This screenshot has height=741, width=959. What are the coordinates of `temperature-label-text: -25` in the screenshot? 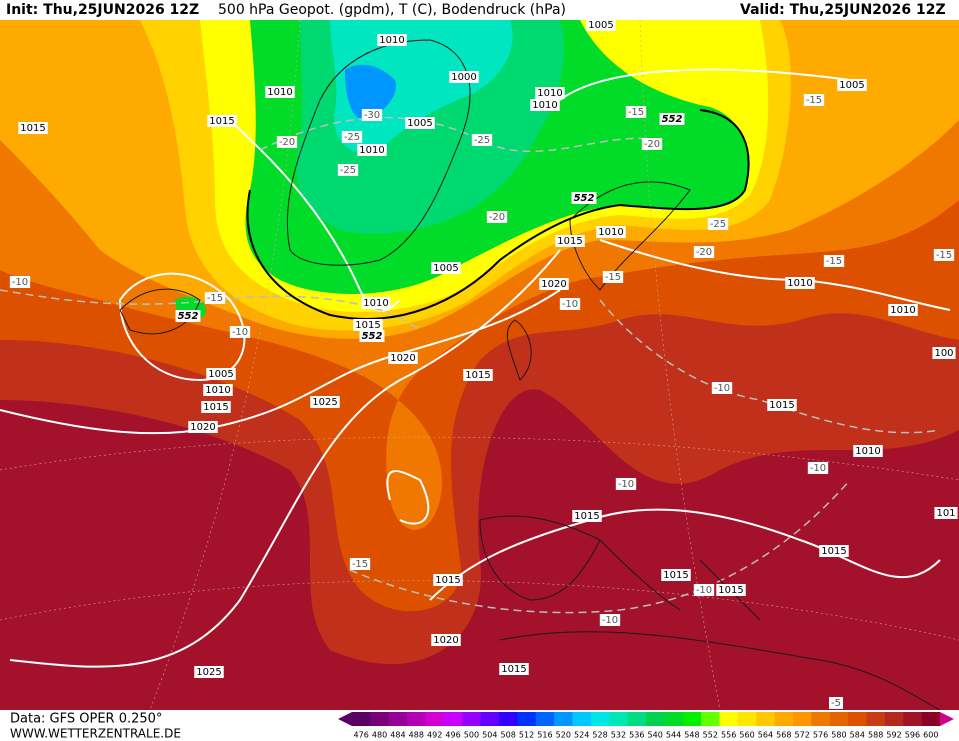 It's located at (482, 140).